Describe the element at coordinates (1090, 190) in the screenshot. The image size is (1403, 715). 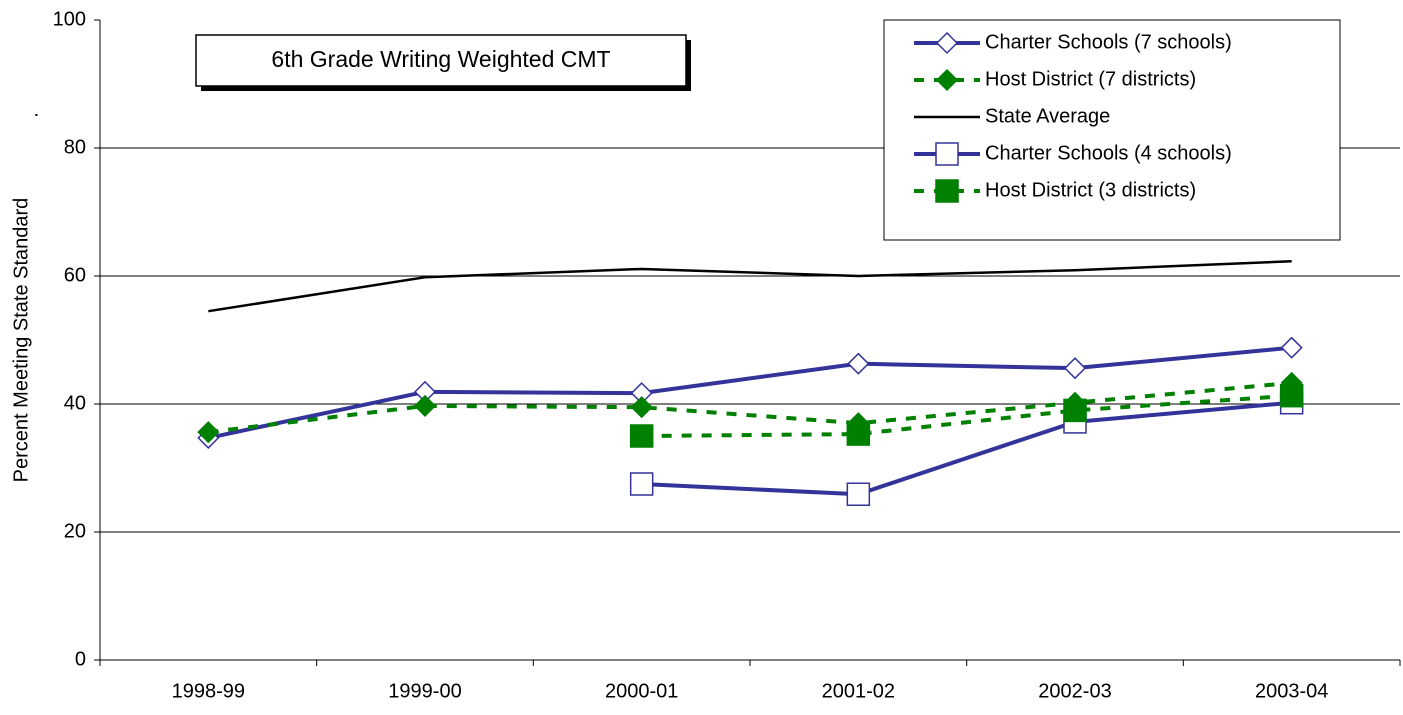
I see `legend-label: Host District (3 districts)` at that location.